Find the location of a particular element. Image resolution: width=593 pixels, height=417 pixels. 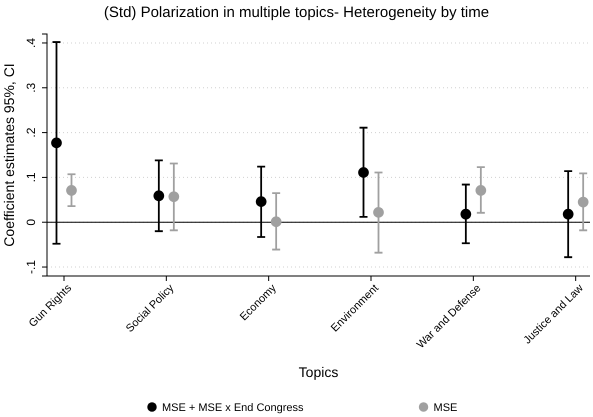

y-axis-title: Coefficient estimates 95%, CI is located at coordinates (9, 155).